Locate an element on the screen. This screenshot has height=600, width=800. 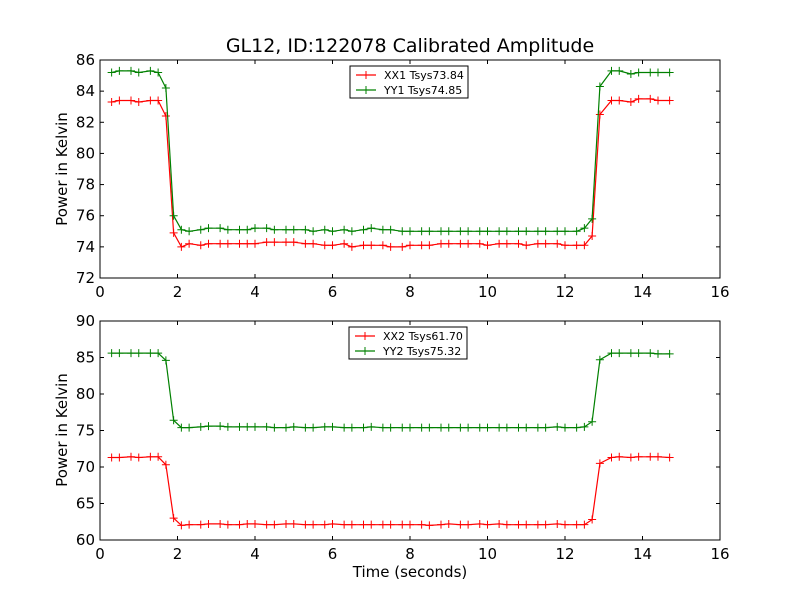
chart-title: GL12, ID:122078 Calibrated Amplitude is located at coordinates (410, 46).